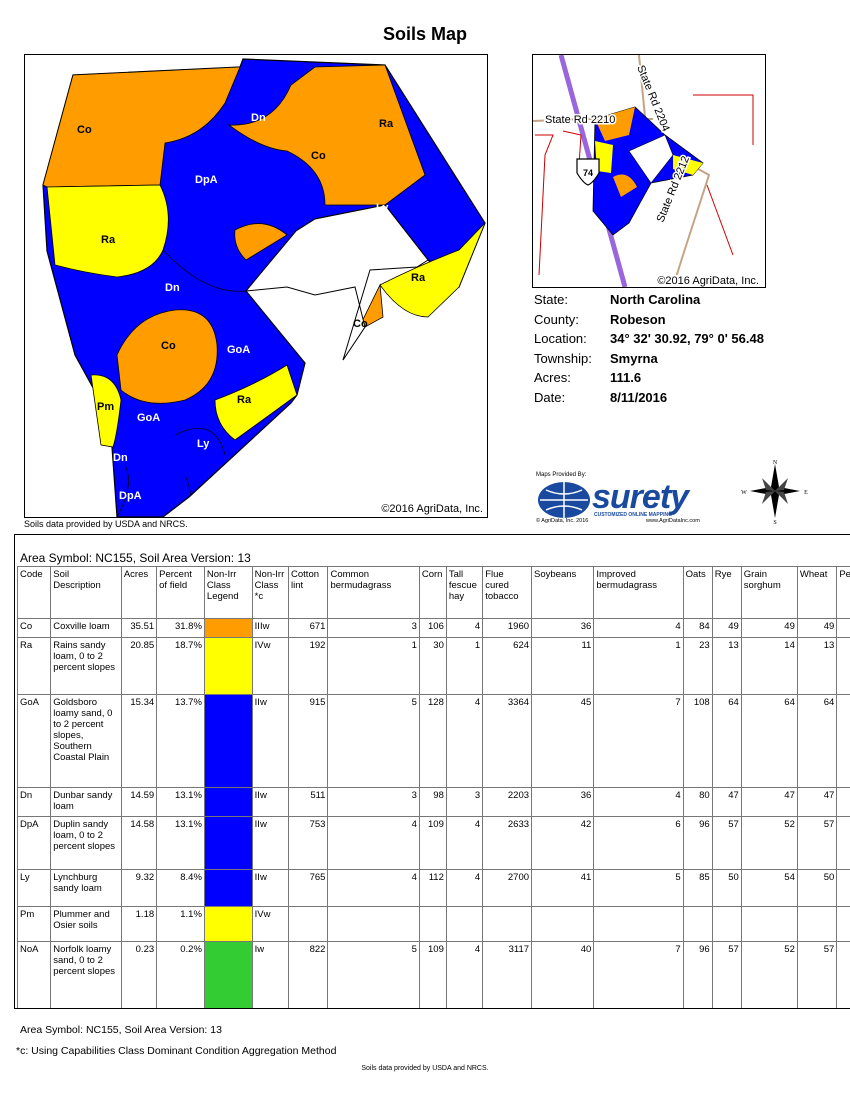  Describe the element at coordinates (507, 843) in the screenshot. I see `table-cell-tob: 2633` at that location.